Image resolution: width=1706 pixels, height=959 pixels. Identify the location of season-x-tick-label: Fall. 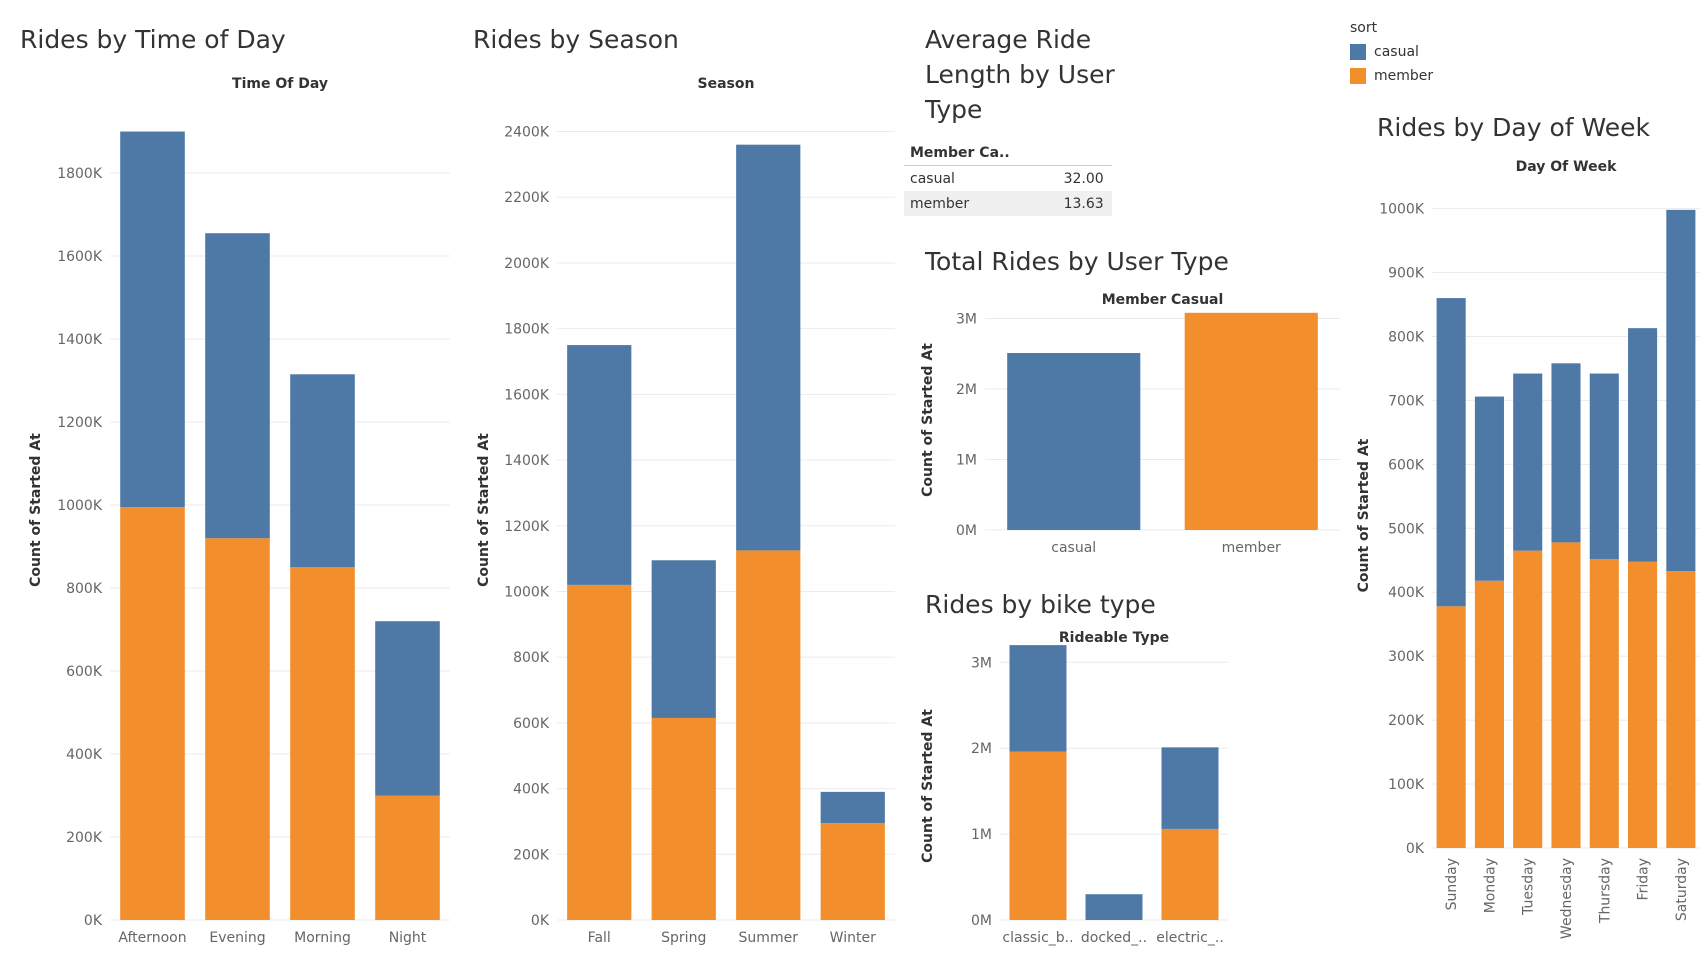
(599, 938).